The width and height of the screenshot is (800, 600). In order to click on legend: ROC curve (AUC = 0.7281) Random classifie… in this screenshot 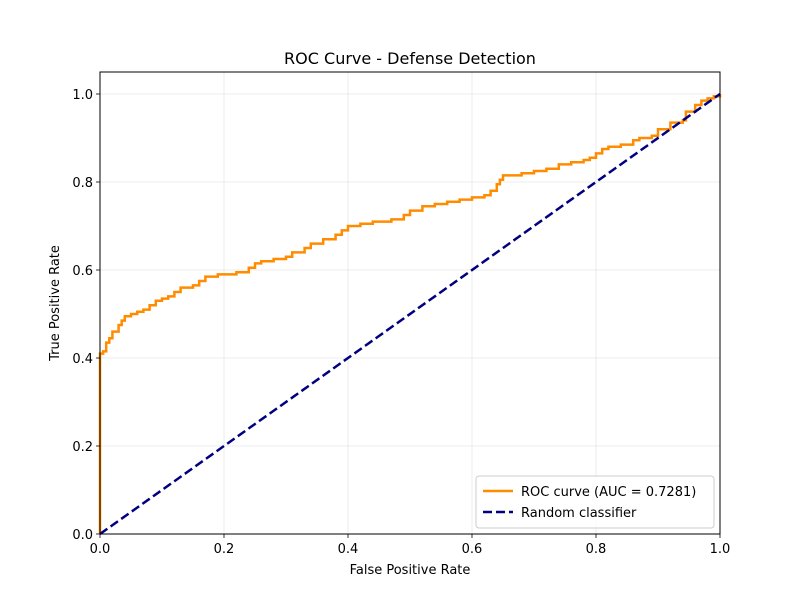, I will do `click(595, 502)`.